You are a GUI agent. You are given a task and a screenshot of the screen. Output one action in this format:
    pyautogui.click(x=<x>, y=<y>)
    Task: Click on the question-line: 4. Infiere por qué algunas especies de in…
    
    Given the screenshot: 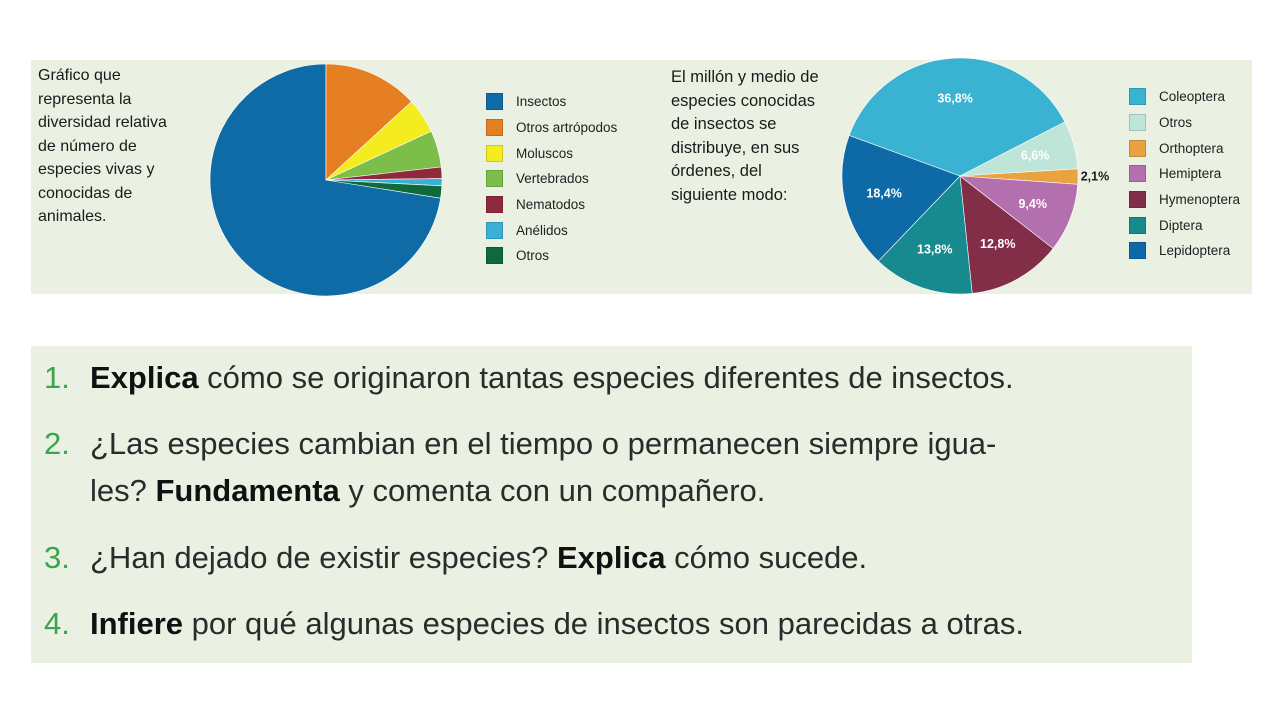 What is the action you would take?
    pyautogui.click(x=534, y=623)
    